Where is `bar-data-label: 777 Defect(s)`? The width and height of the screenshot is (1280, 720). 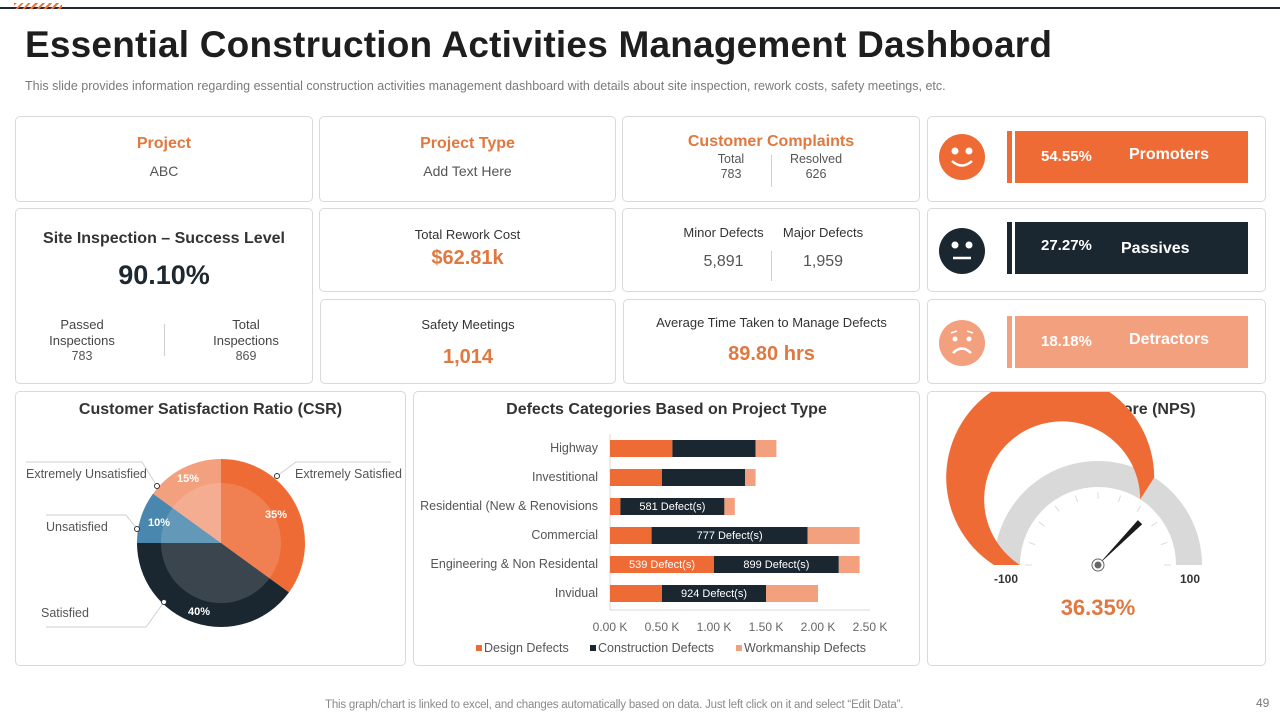
bar-data-label: 777 Defect(s) is located at coordinates (730, 536).